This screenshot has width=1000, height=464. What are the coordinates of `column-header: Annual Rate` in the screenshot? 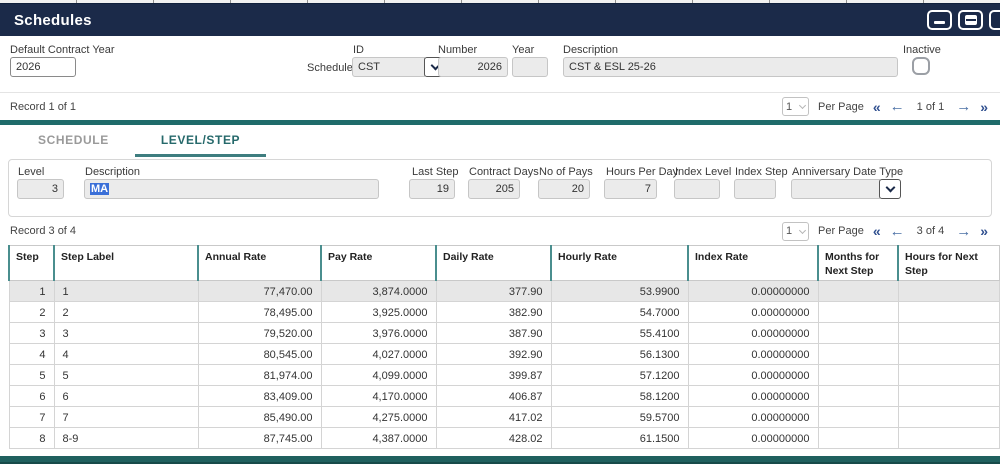 It's located at (259, 263).